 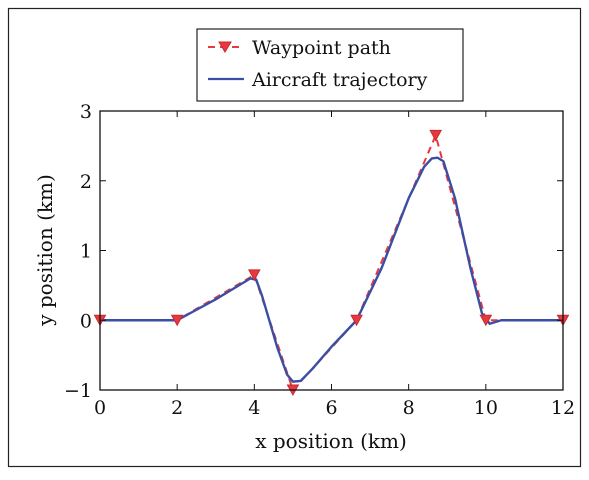 What do you see at coordinates (331, 441) in the screenshot?
I see `x-axis-title: x position (km)` at bounding box center [331, 441].